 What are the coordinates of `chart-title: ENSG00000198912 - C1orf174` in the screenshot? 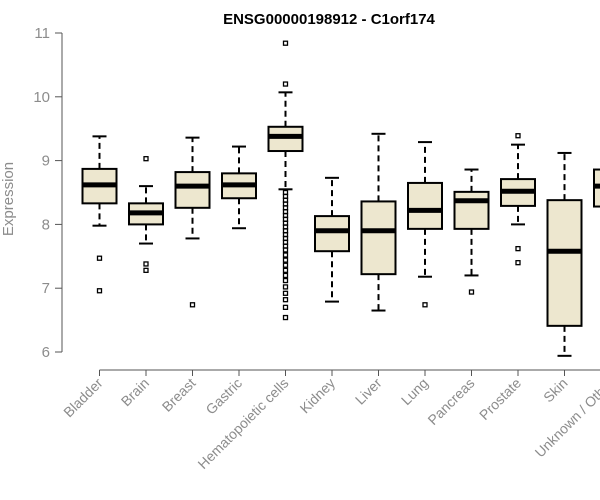 It's located at (329, 19).